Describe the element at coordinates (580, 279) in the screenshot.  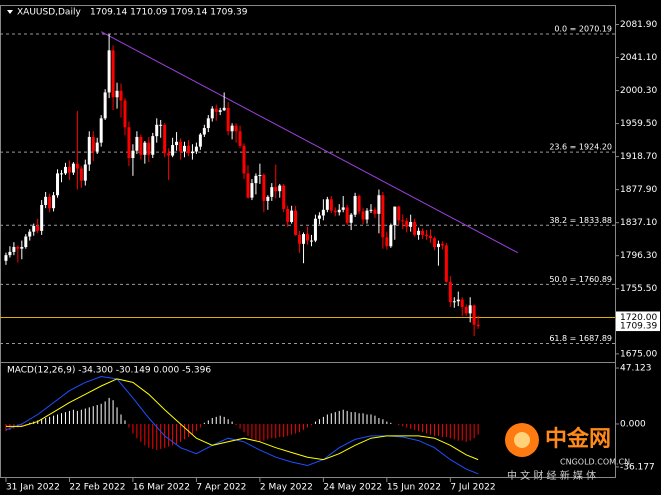
I see `fib-label: 50.0 = 1760.89` at that location.